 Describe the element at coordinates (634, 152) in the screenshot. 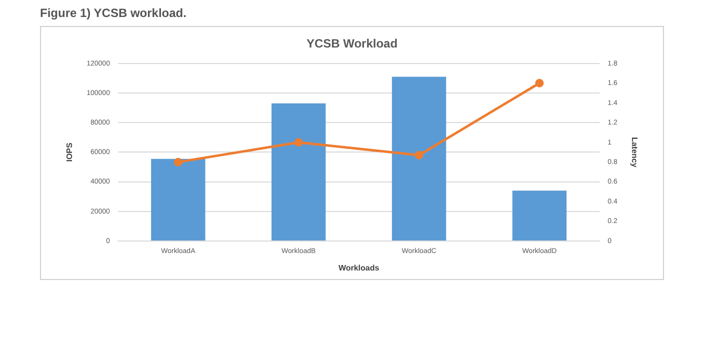

I see `y2-axis-title: Latency` at that location.